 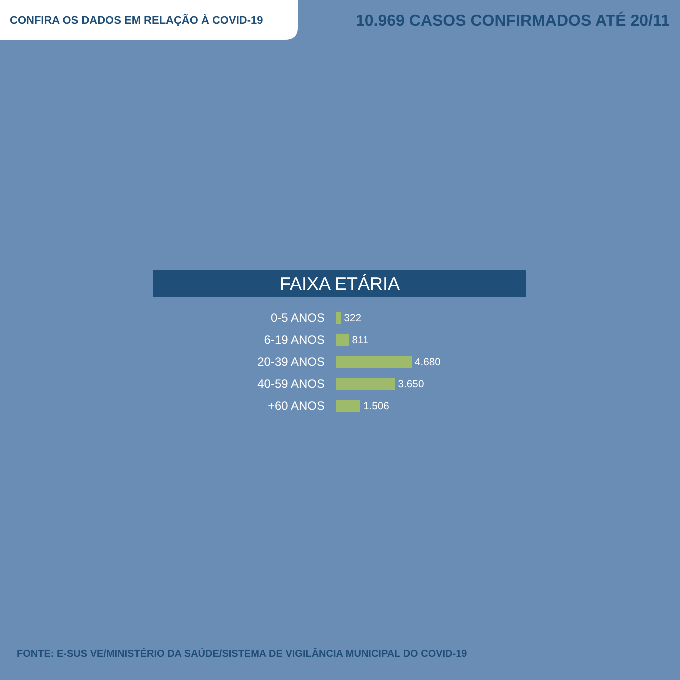 I want to click on text: CONFIRA OS DADOS EM RELAÇÃO À COVID-19, so click(x=137, y=20).